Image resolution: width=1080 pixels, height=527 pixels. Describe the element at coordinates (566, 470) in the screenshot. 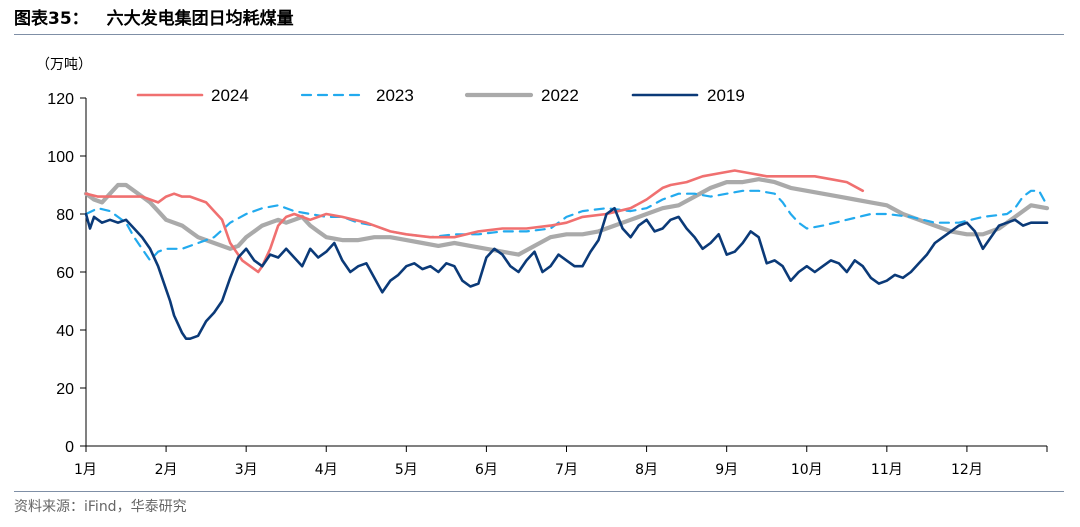

I see `x-tick-label: 7月` at that location.